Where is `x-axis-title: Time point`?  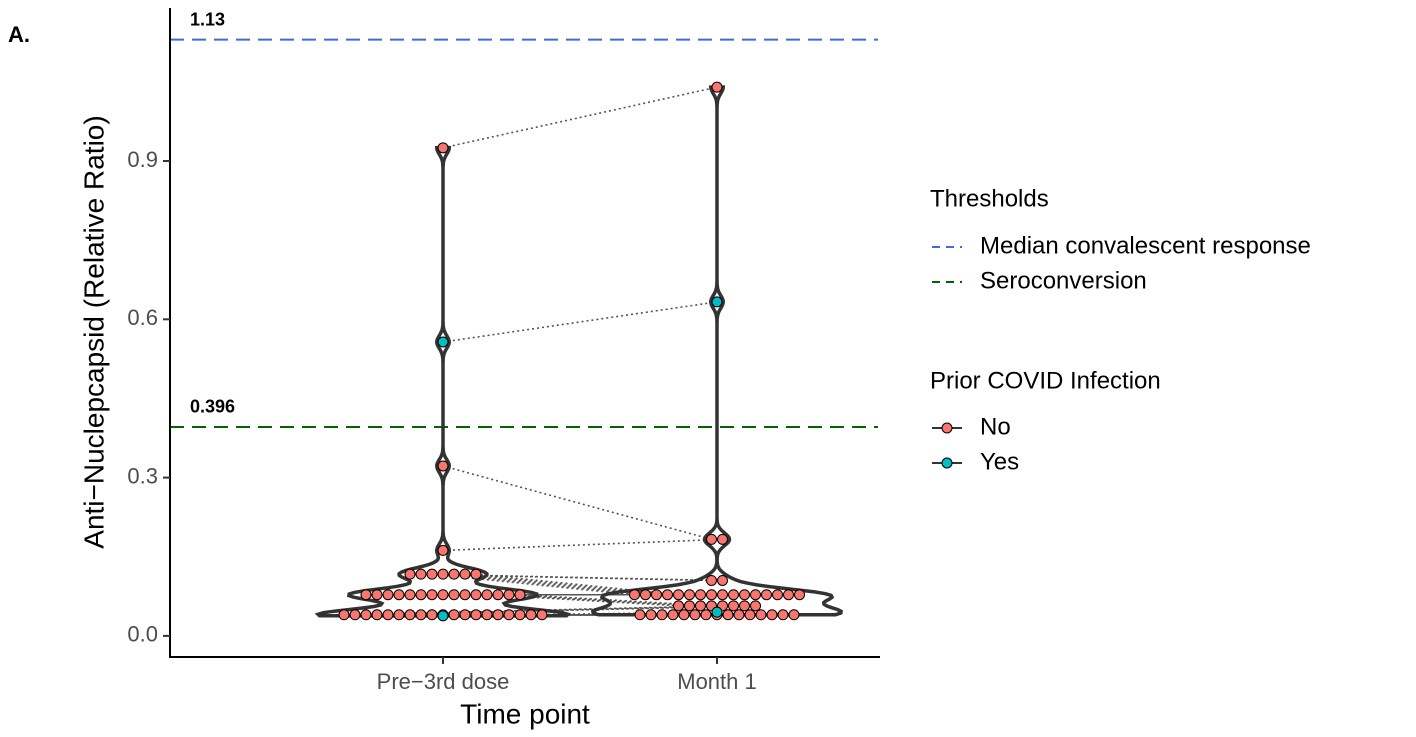 x-axis-title: Time point is located at coordinates (525, 713).